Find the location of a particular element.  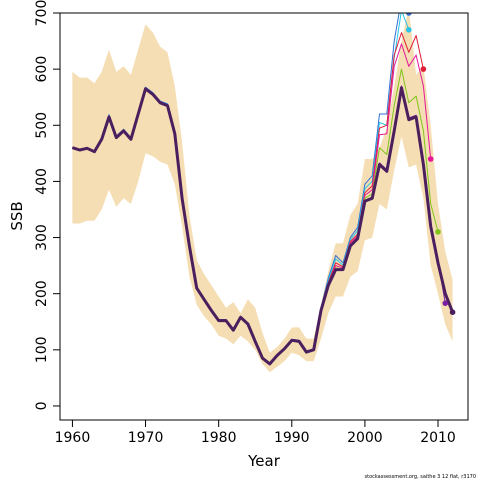

y-axis: 0 100 200 300 400 500 600 700 is located at coordinates (47, 205).